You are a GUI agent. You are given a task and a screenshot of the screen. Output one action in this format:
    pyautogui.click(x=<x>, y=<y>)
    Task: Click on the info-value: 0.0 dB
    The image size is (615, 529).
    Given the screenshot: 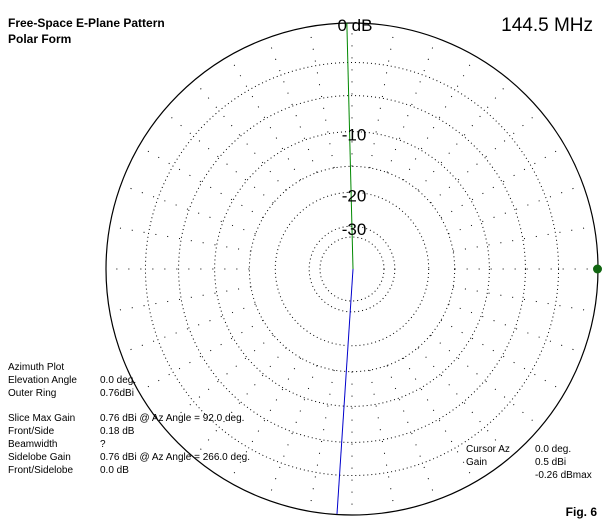 What is the action you would take?
    pyautogui.click(x=114, y=470)
    